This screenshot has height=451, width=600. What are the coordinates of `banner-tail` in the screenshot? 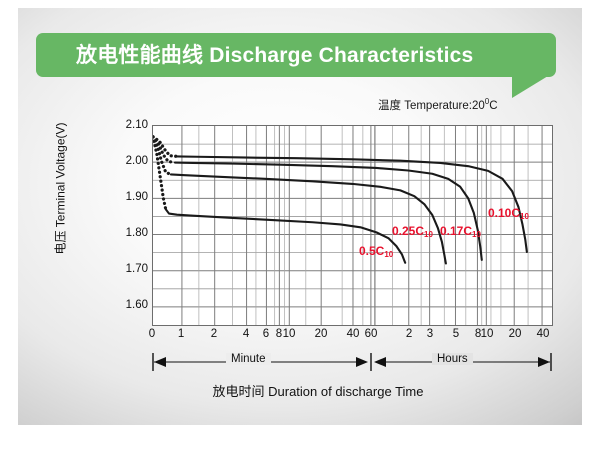 It's located at (542, 68).